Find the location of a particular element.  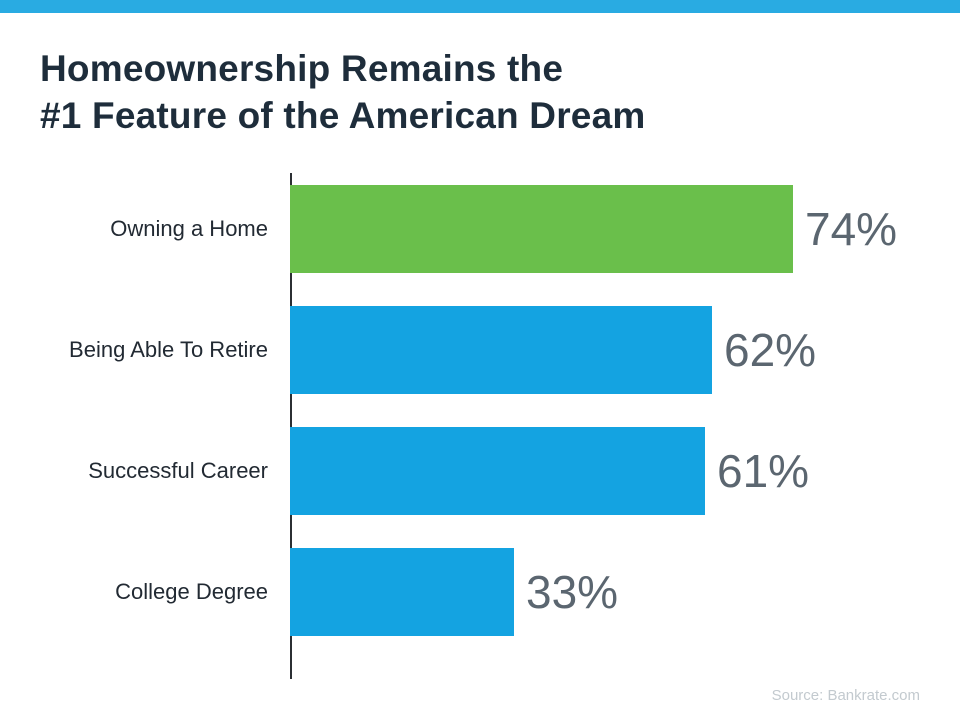

y-axis-line is located at coordinates (291, 426).